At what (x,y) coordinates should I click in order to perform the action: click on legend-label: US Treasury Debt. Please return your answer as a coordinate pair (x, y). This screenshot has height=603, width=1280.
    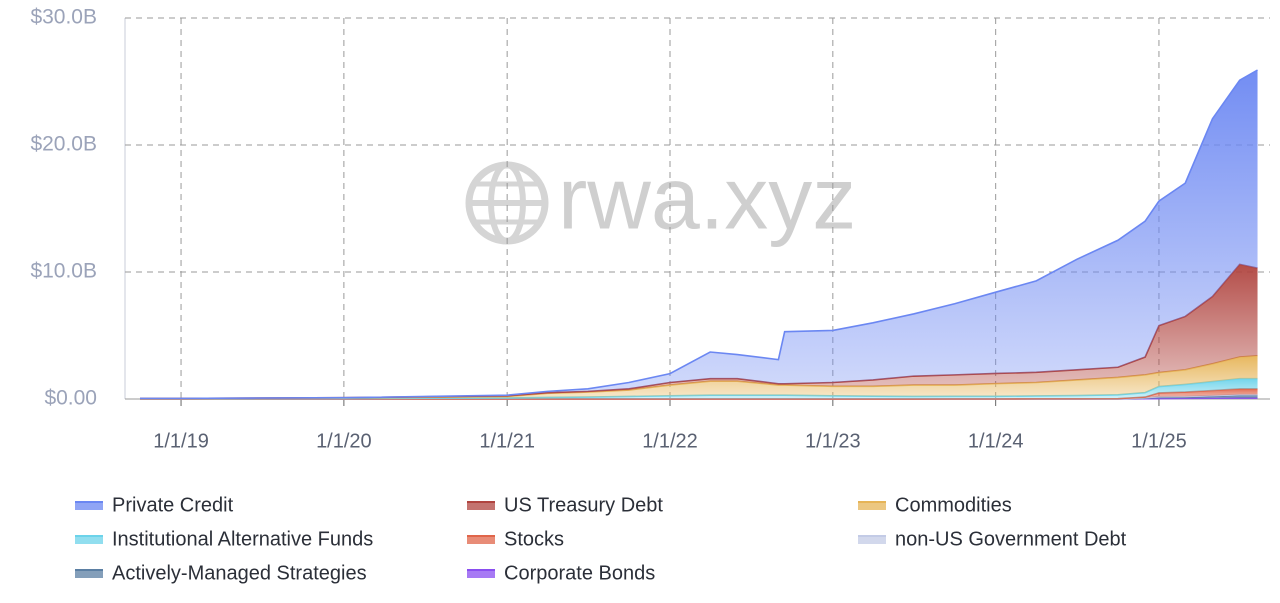
    Looking at the image, I should click on (583, 505).